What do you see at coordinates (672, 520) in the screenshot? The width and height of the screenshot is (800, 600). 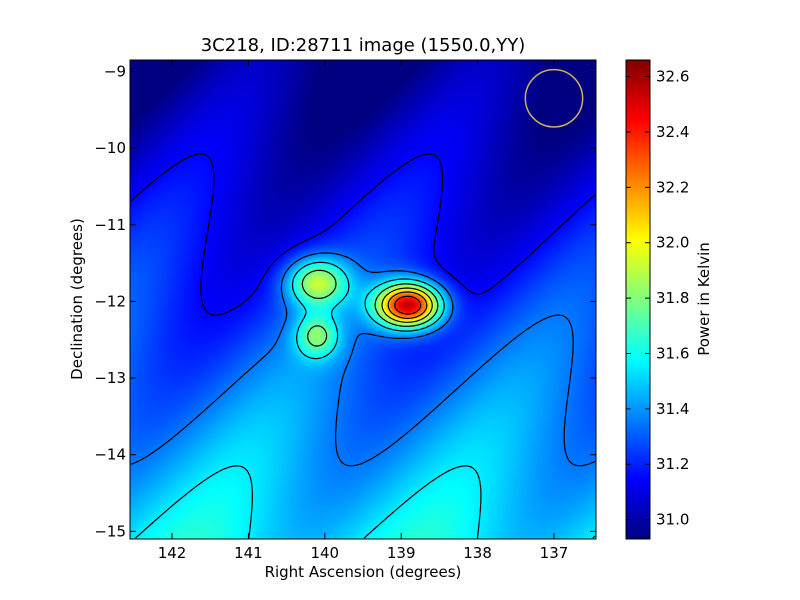 I see `colorbar-tick-label: 31.0` at bounding box center [672, 520].